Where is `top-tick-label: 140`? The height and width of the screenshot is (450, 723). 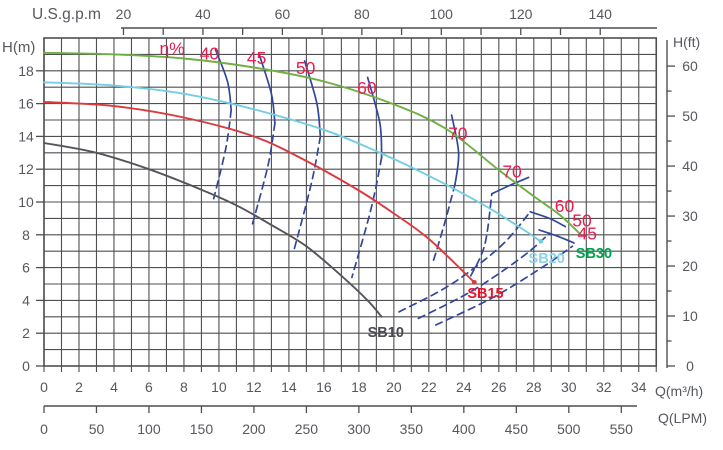 top-tick-label: 140 is located at coordinates (601, 14).